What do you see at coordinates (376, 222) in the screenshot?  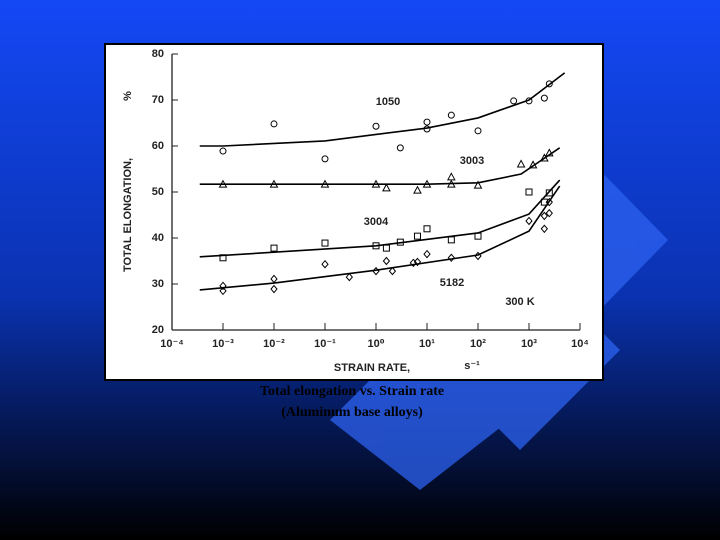 I see `series-label: 3004` at bounding box center [376, 222].